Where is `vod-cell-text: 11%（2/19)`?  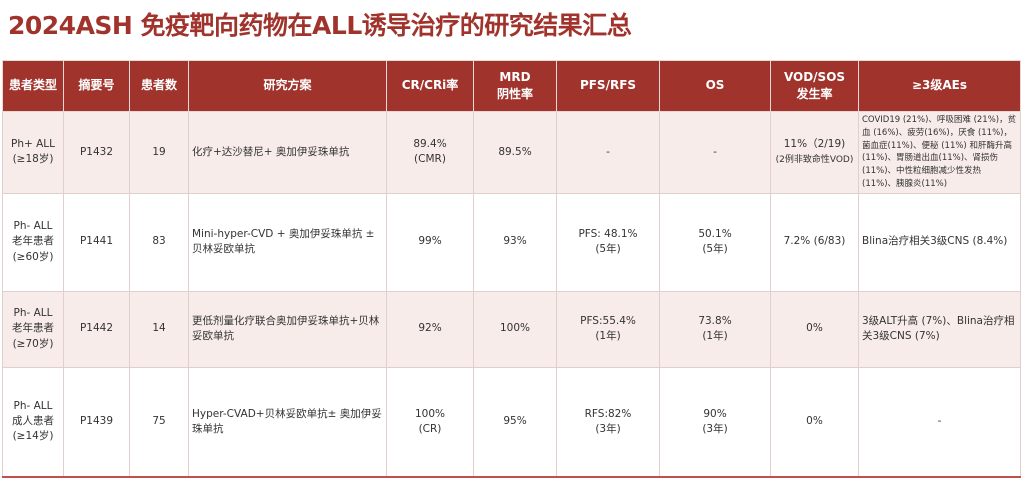
vod-cell-text: 11%（2/19) is located at coordinates (814, 144).